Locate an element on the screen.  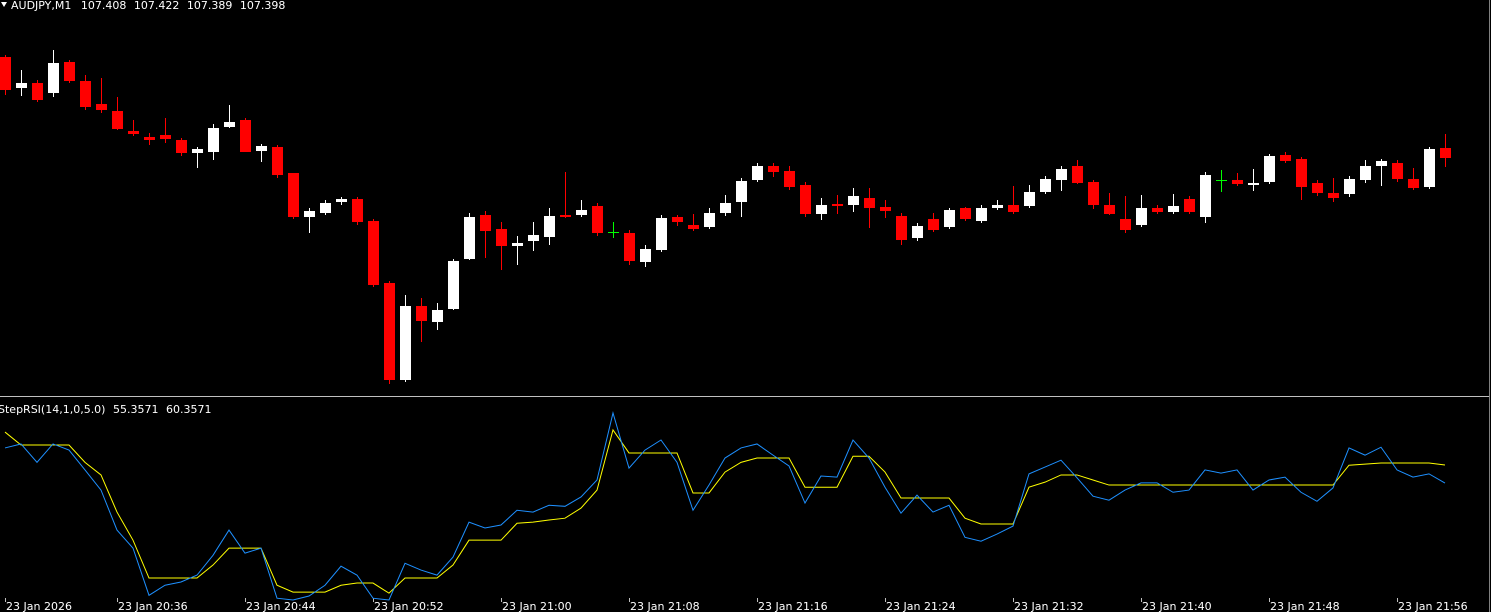
x-tick-label: 23 Jan 20:36 is located at coordinates (153, 606).